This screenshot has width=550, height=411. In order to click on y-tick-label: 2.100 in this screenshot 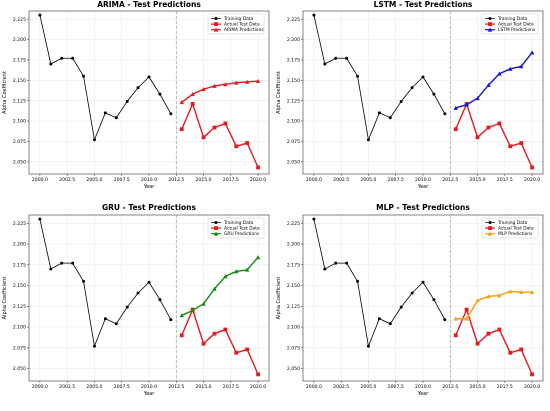, I will do `click(19, 122)`.